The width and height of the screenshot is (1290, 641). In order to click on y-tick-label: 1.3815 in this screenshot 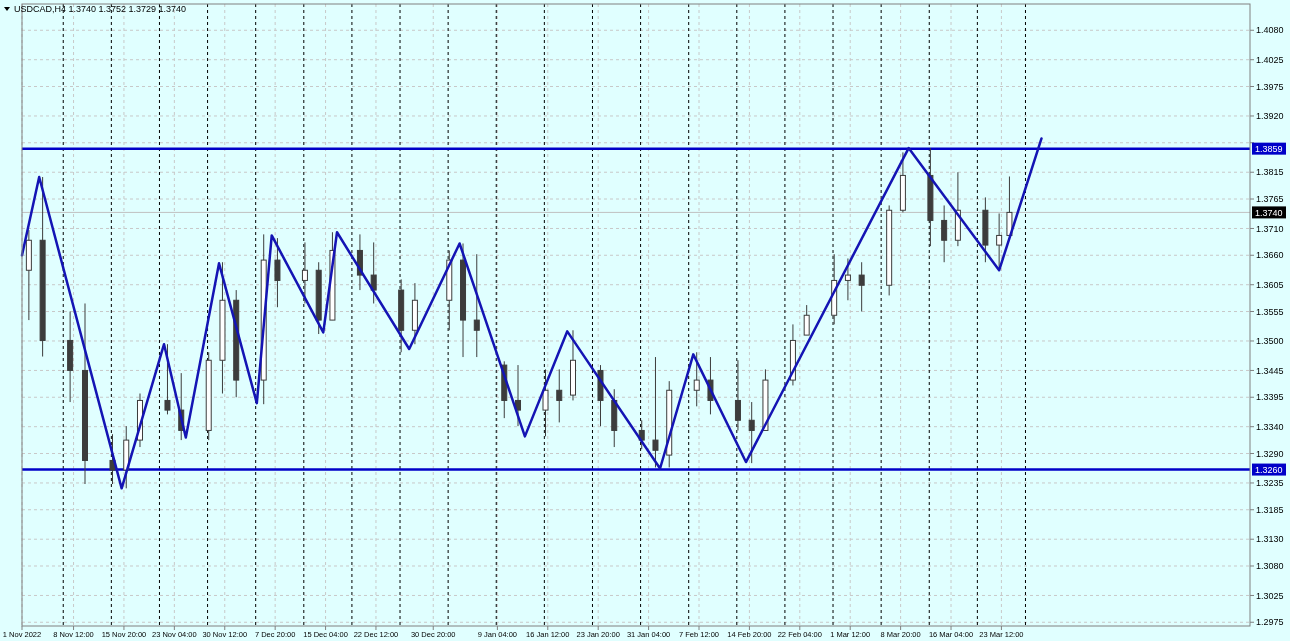, I will do `click(1270, 172)`.